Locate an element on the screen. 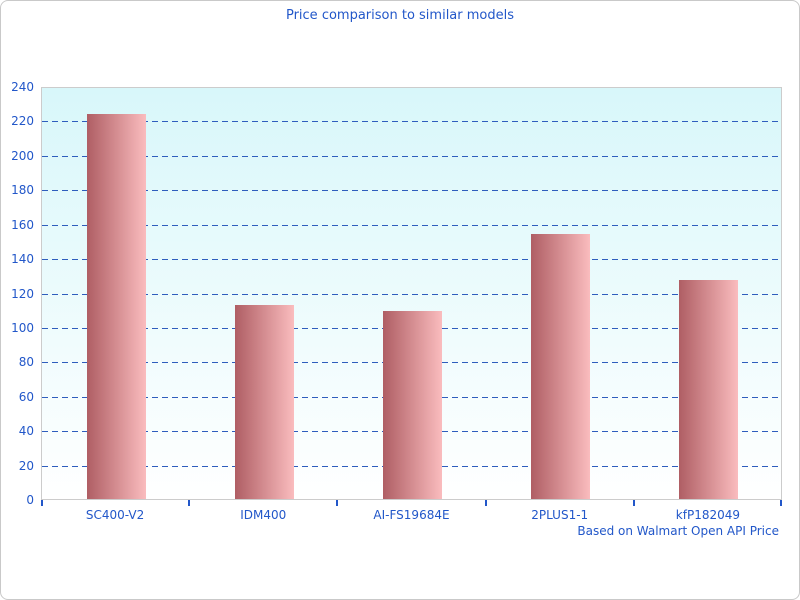 This screenshot has height=600, width=800. chart-title: Price comparison to similar models is located at coordinates (400, 15).